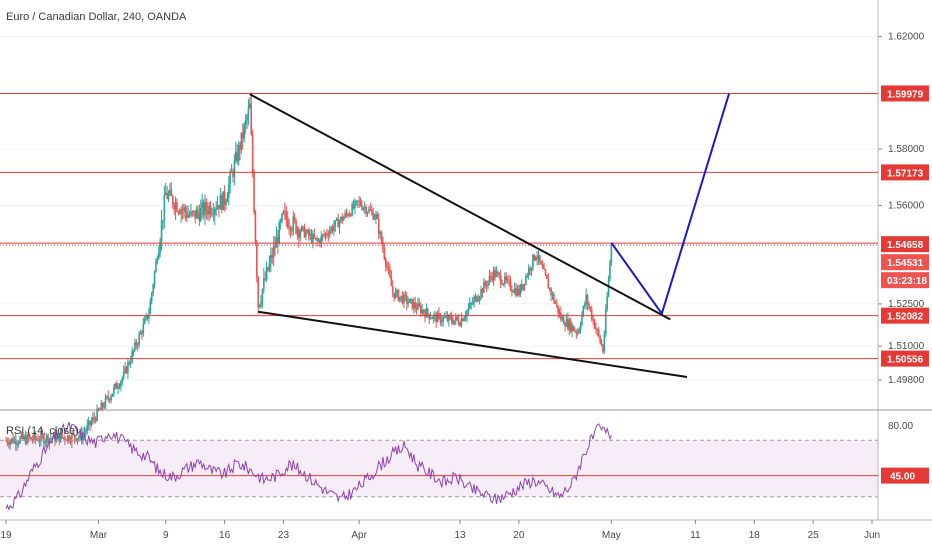 The width and height of the screenshot is (932, 550). I want to click on time-axis: 19 Mar 9 16 23 Apr 13 20 May 11 18 25 Jun, so click(440, 530).